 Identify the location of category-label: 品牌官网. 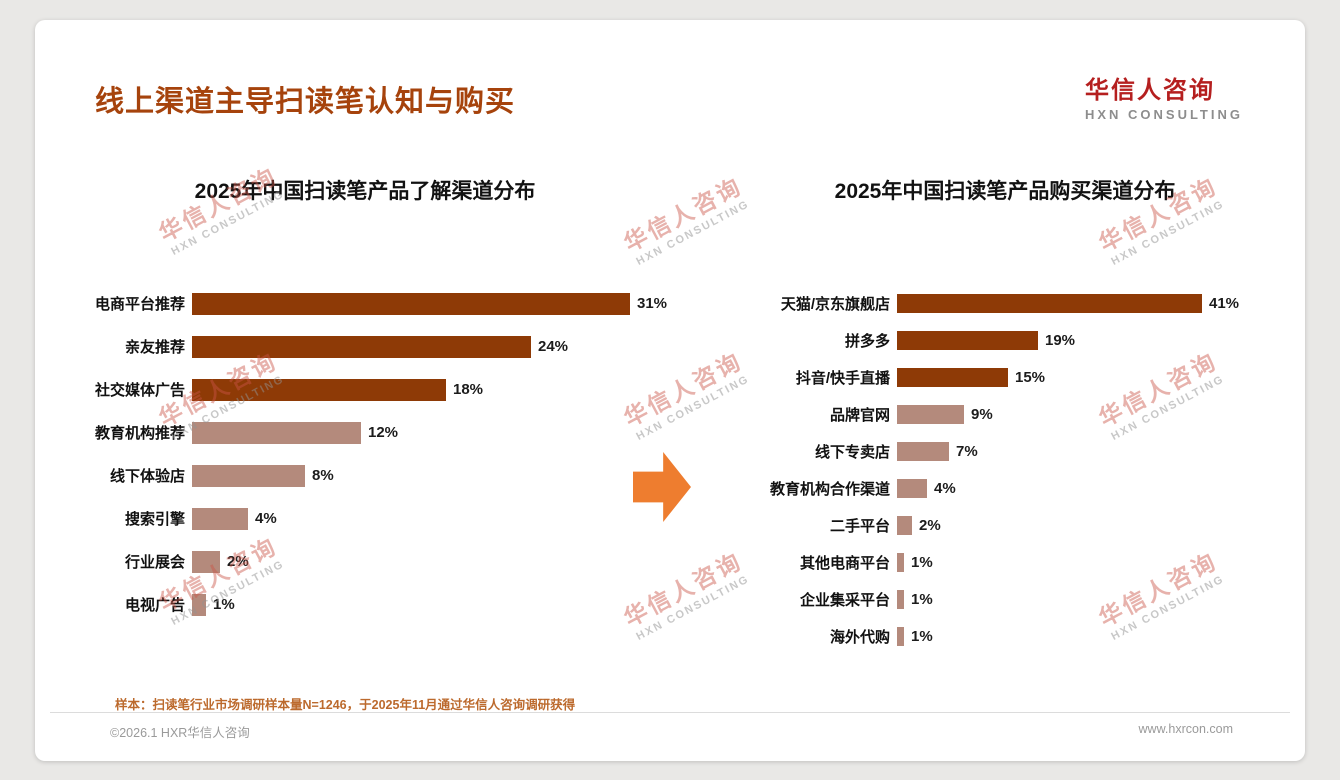
(859, 415).